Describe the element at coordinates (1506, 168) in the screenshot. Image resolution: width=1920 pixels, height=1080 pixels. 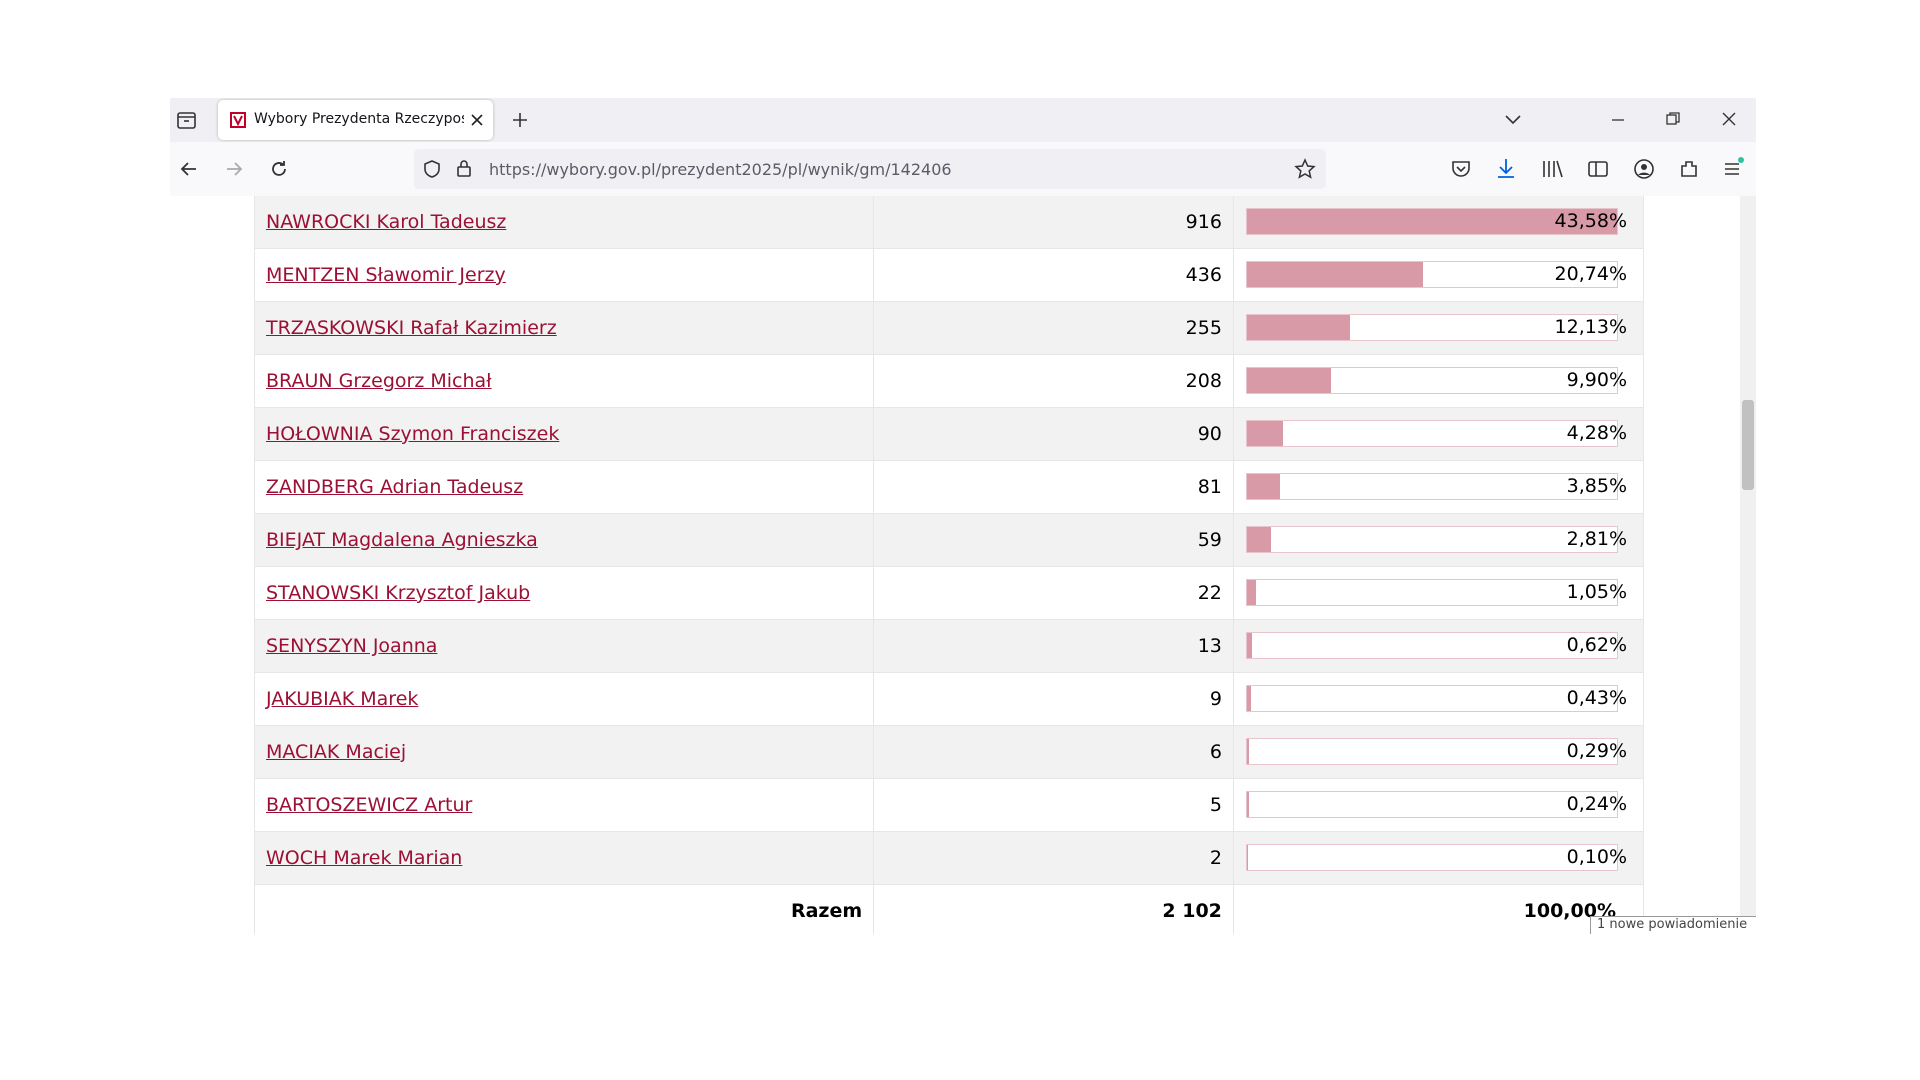
I see `downloads` at that location.